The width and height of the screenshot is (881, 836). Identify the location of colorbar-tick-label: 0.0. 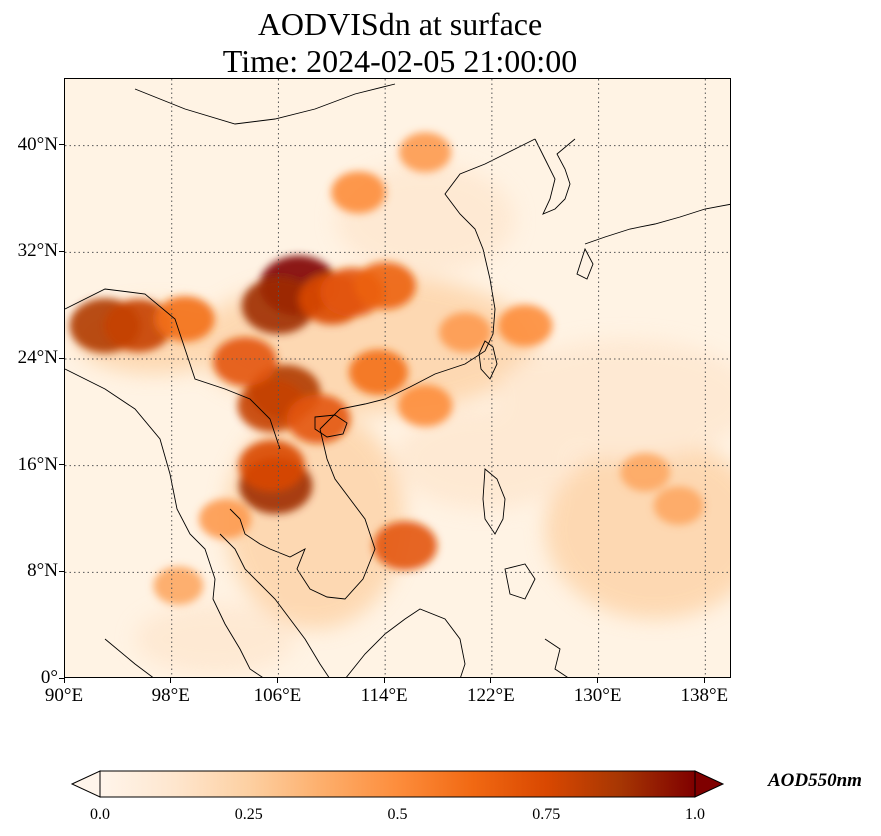
(100, 814).